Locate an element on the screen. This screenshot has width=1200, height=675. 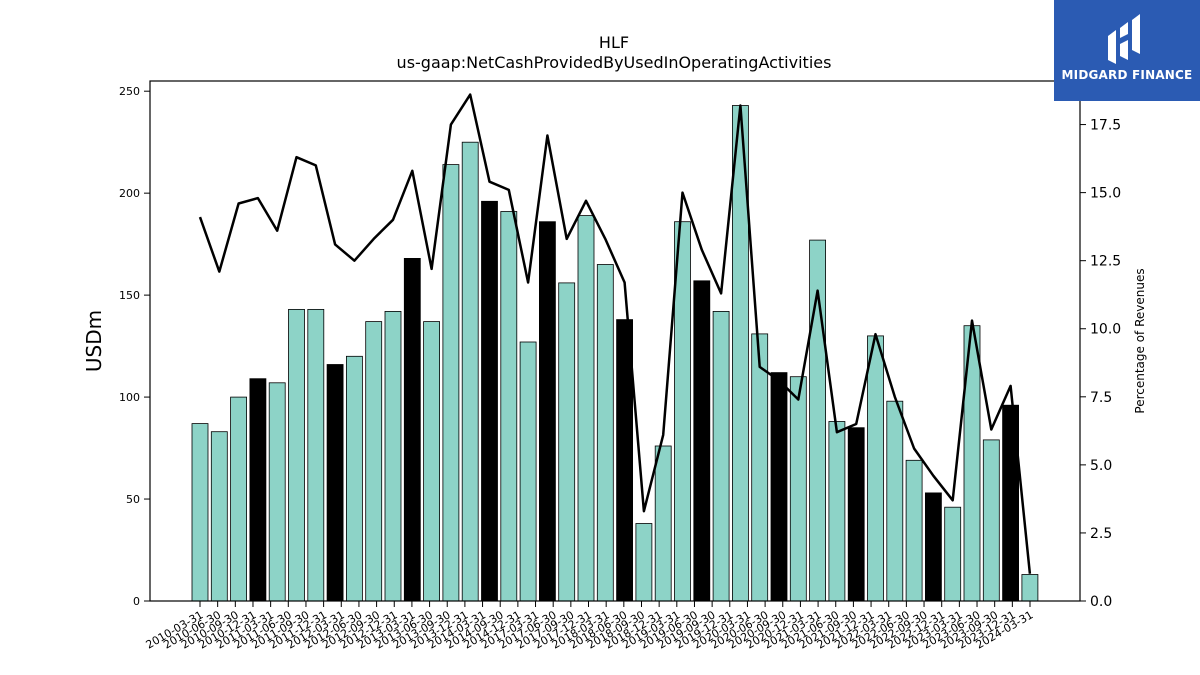
y-tick-label: 250 is located at coordinates (129, 91).